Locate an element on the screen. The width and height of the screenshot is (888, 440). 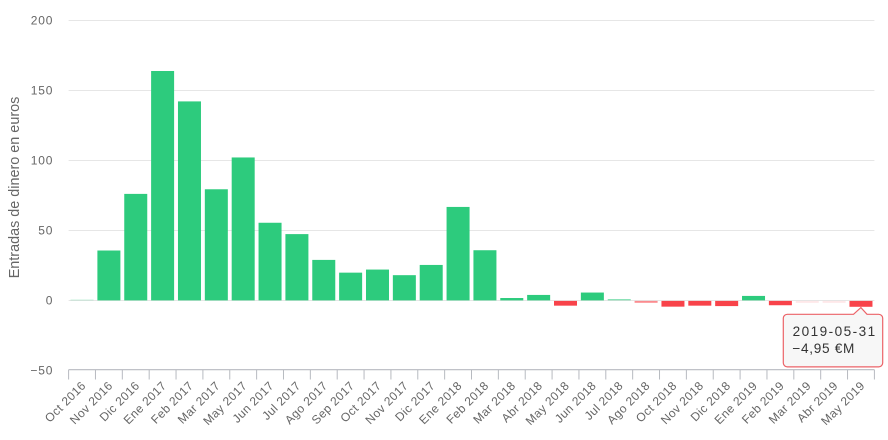
svg-text: −4,95 €M is located at coordinates (823, 348).